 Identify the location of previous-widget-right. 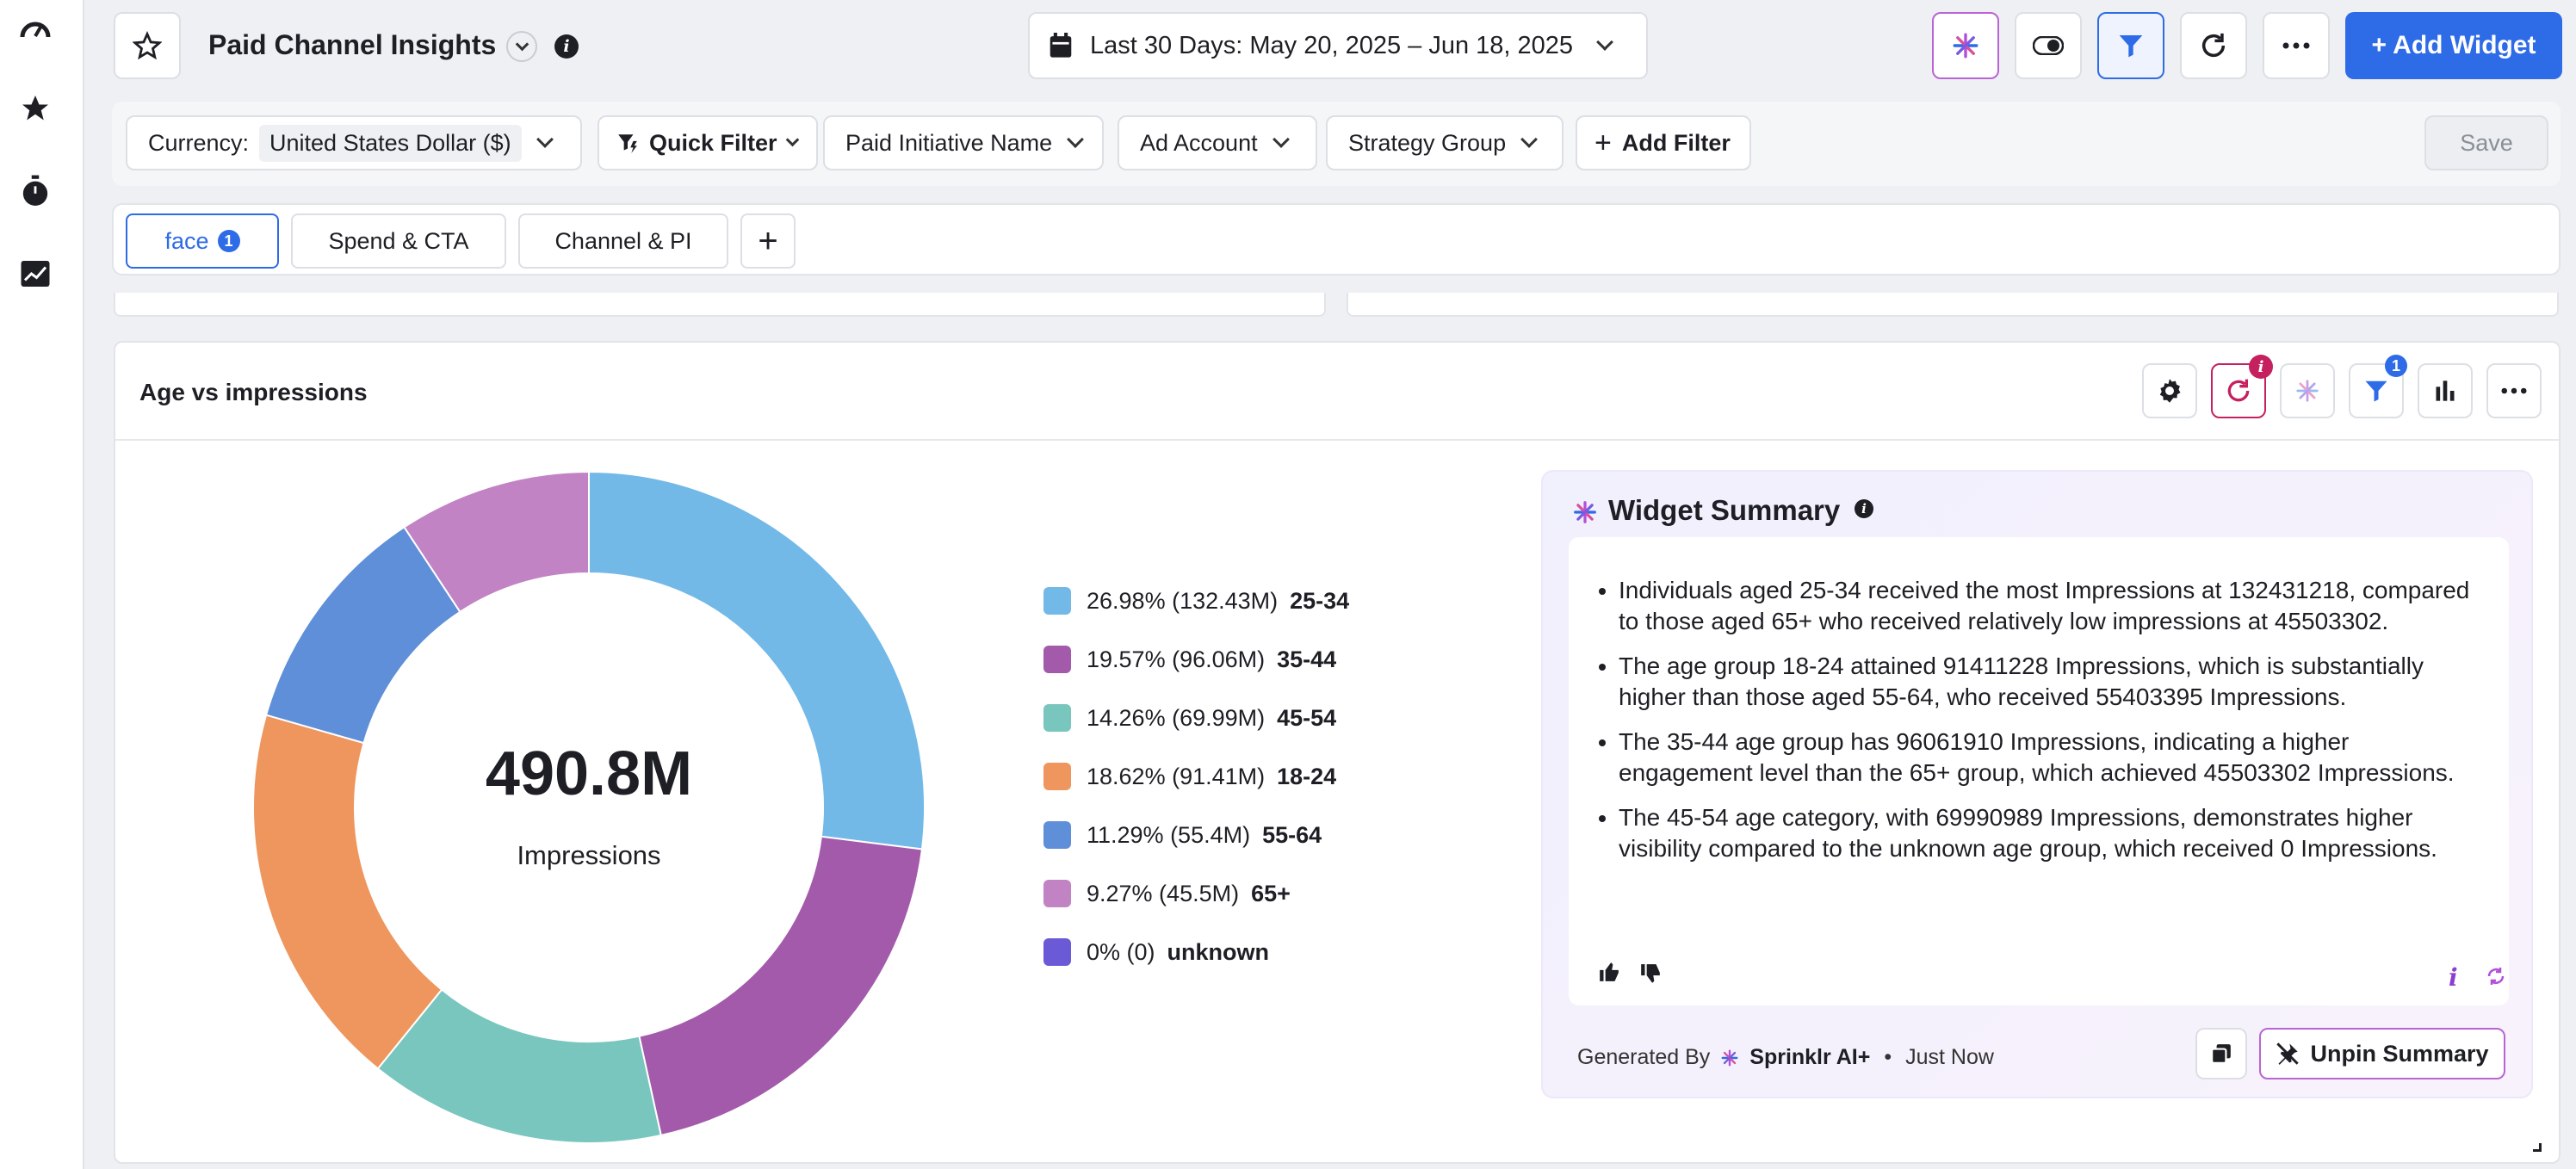
(1953, 305).